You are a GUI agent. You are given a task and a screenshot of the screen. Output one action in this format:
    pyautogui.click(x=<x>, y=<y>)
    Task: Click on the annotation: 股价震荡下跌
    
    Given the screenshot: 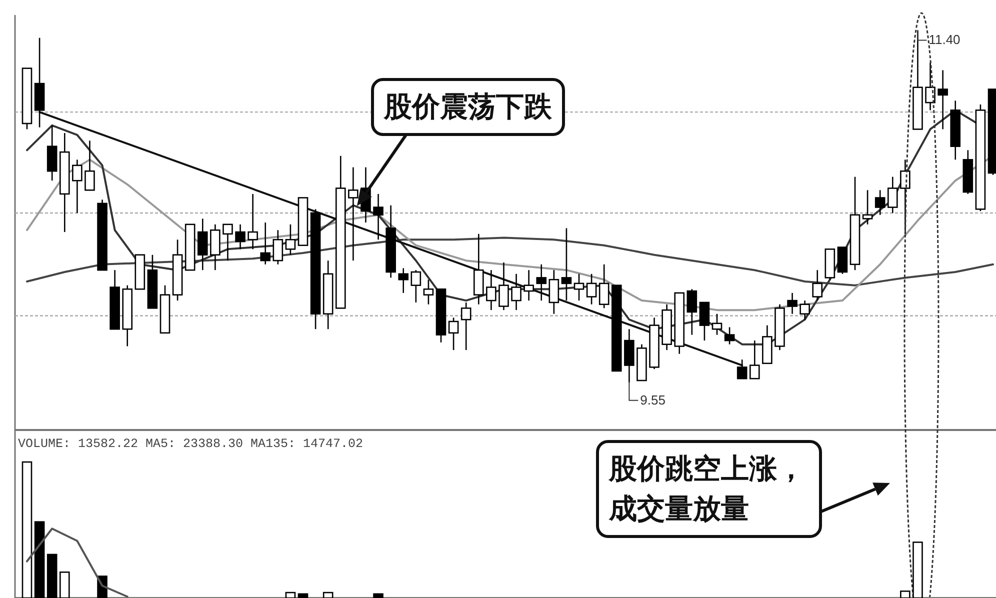 What is the action you would take?
    pyautogui.click(x=468, y=107)
    